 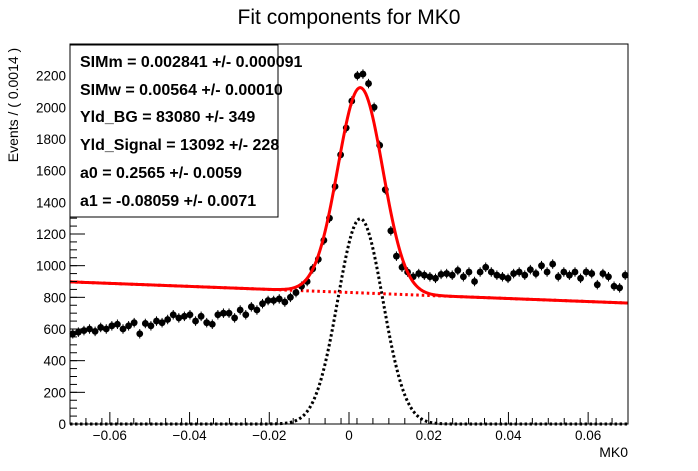 I want to click on y-tick-label: 0, so click(x=62, y=424).